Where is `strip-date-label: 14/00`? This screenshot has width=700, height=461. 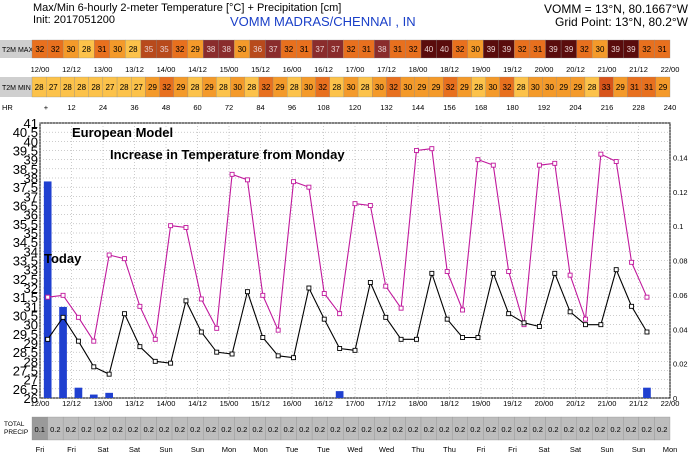 strip-date-label: 14/00 is located at coordinates (166, 69).